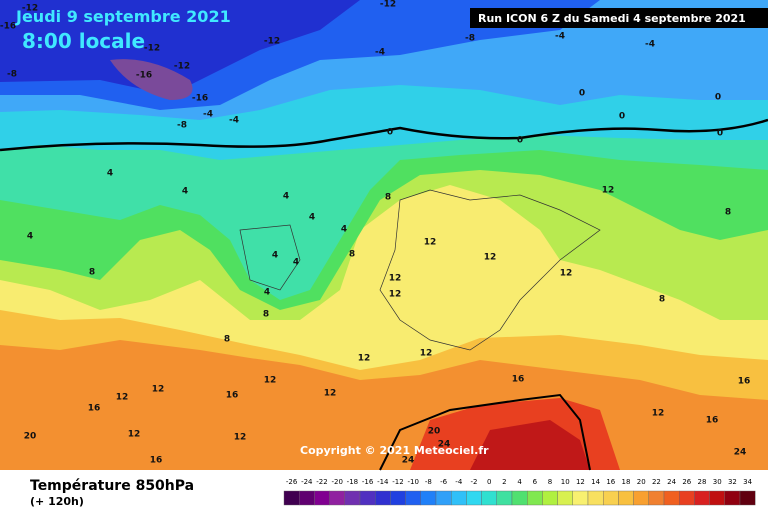  I want to click on scale-label: -8, so click(428, 482).